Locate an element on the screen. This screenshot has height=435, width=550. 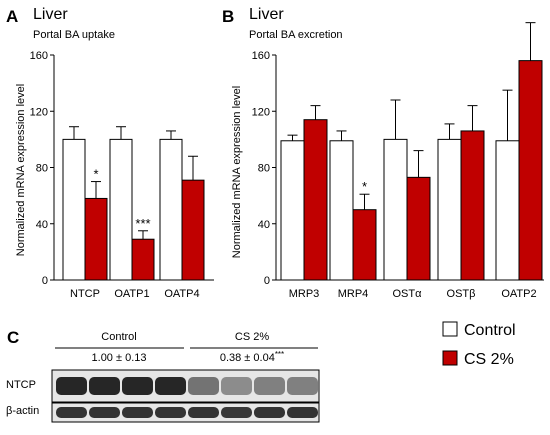
blot-bands-actin is located at coordinates (187, 412).